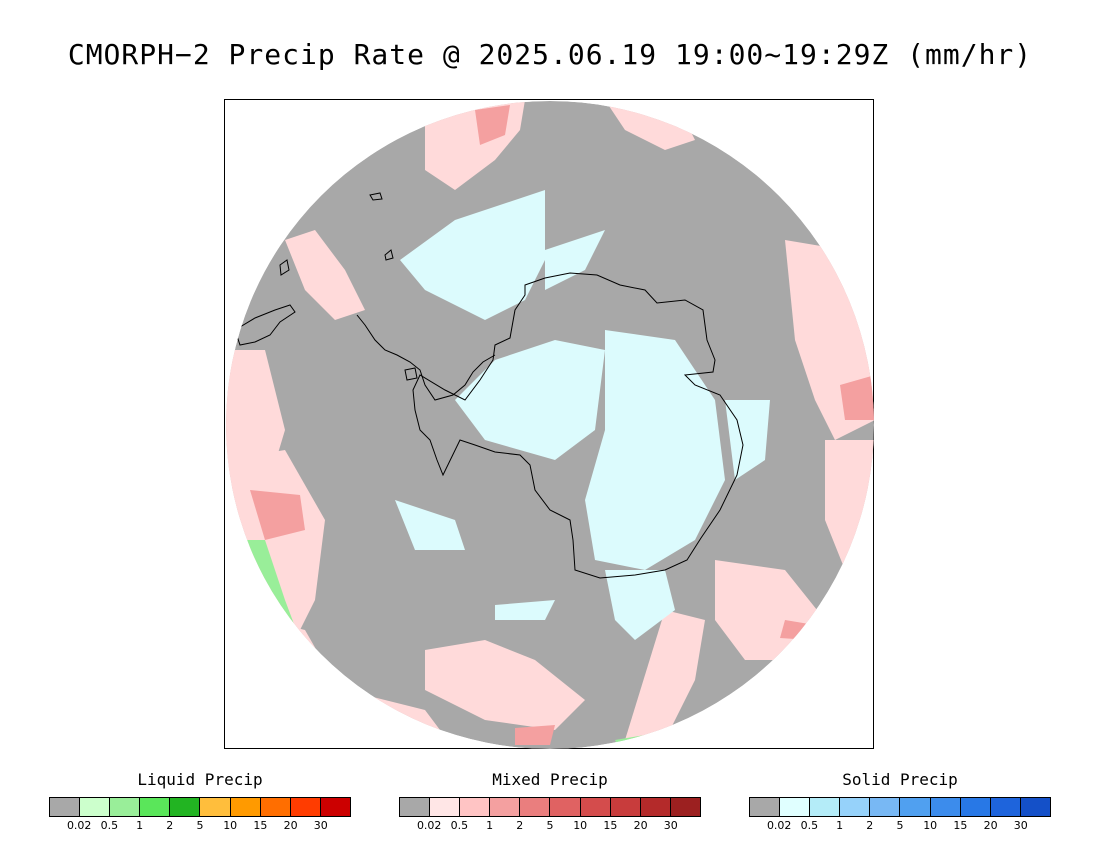 The image size is (1100, 850). I want to click on solid-precip-legend-title: Solid Precip, so click(900, 779).